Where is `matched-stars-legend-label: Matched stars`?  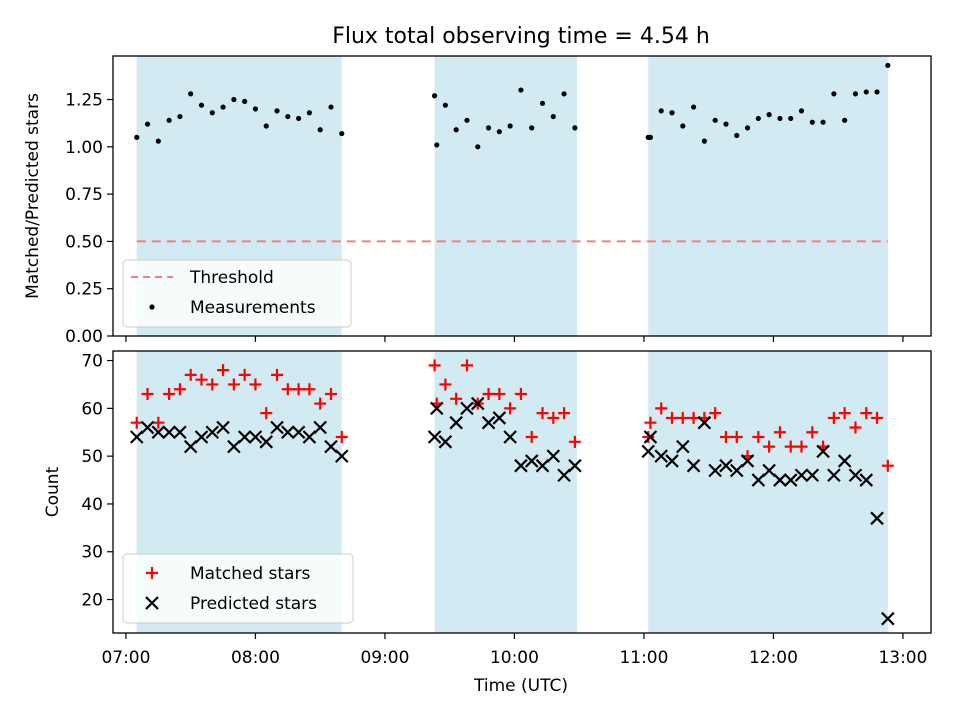
matched-stars-legend-label: Matched stars is located at coordinates (250, 574).